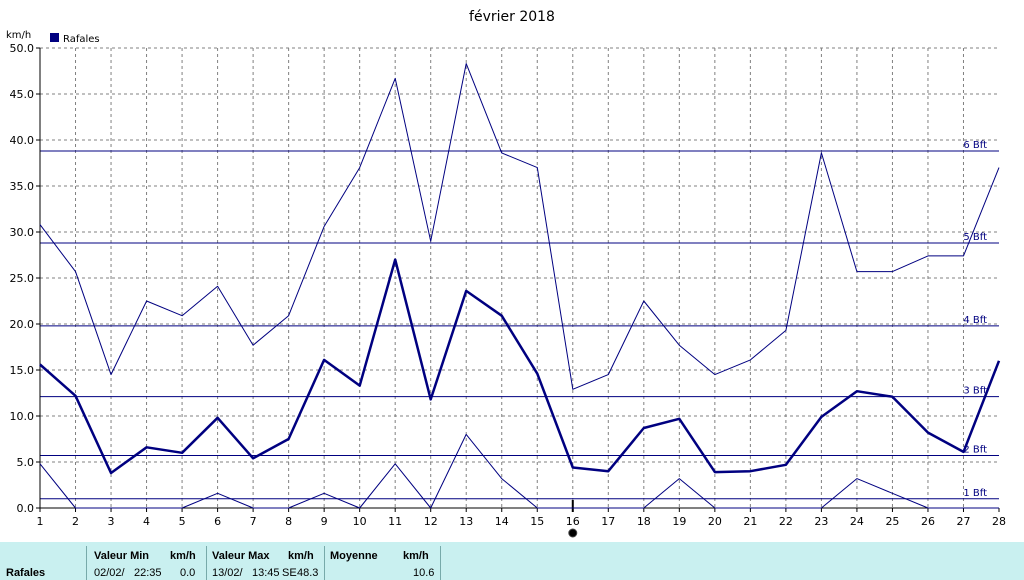 Image resolution: width=1024 pixels, height=580 pixels. What do you see at coordinates (81, 39) in the screenshot?
I see `legend-label: Rafales` at bounding box center [81, 39].